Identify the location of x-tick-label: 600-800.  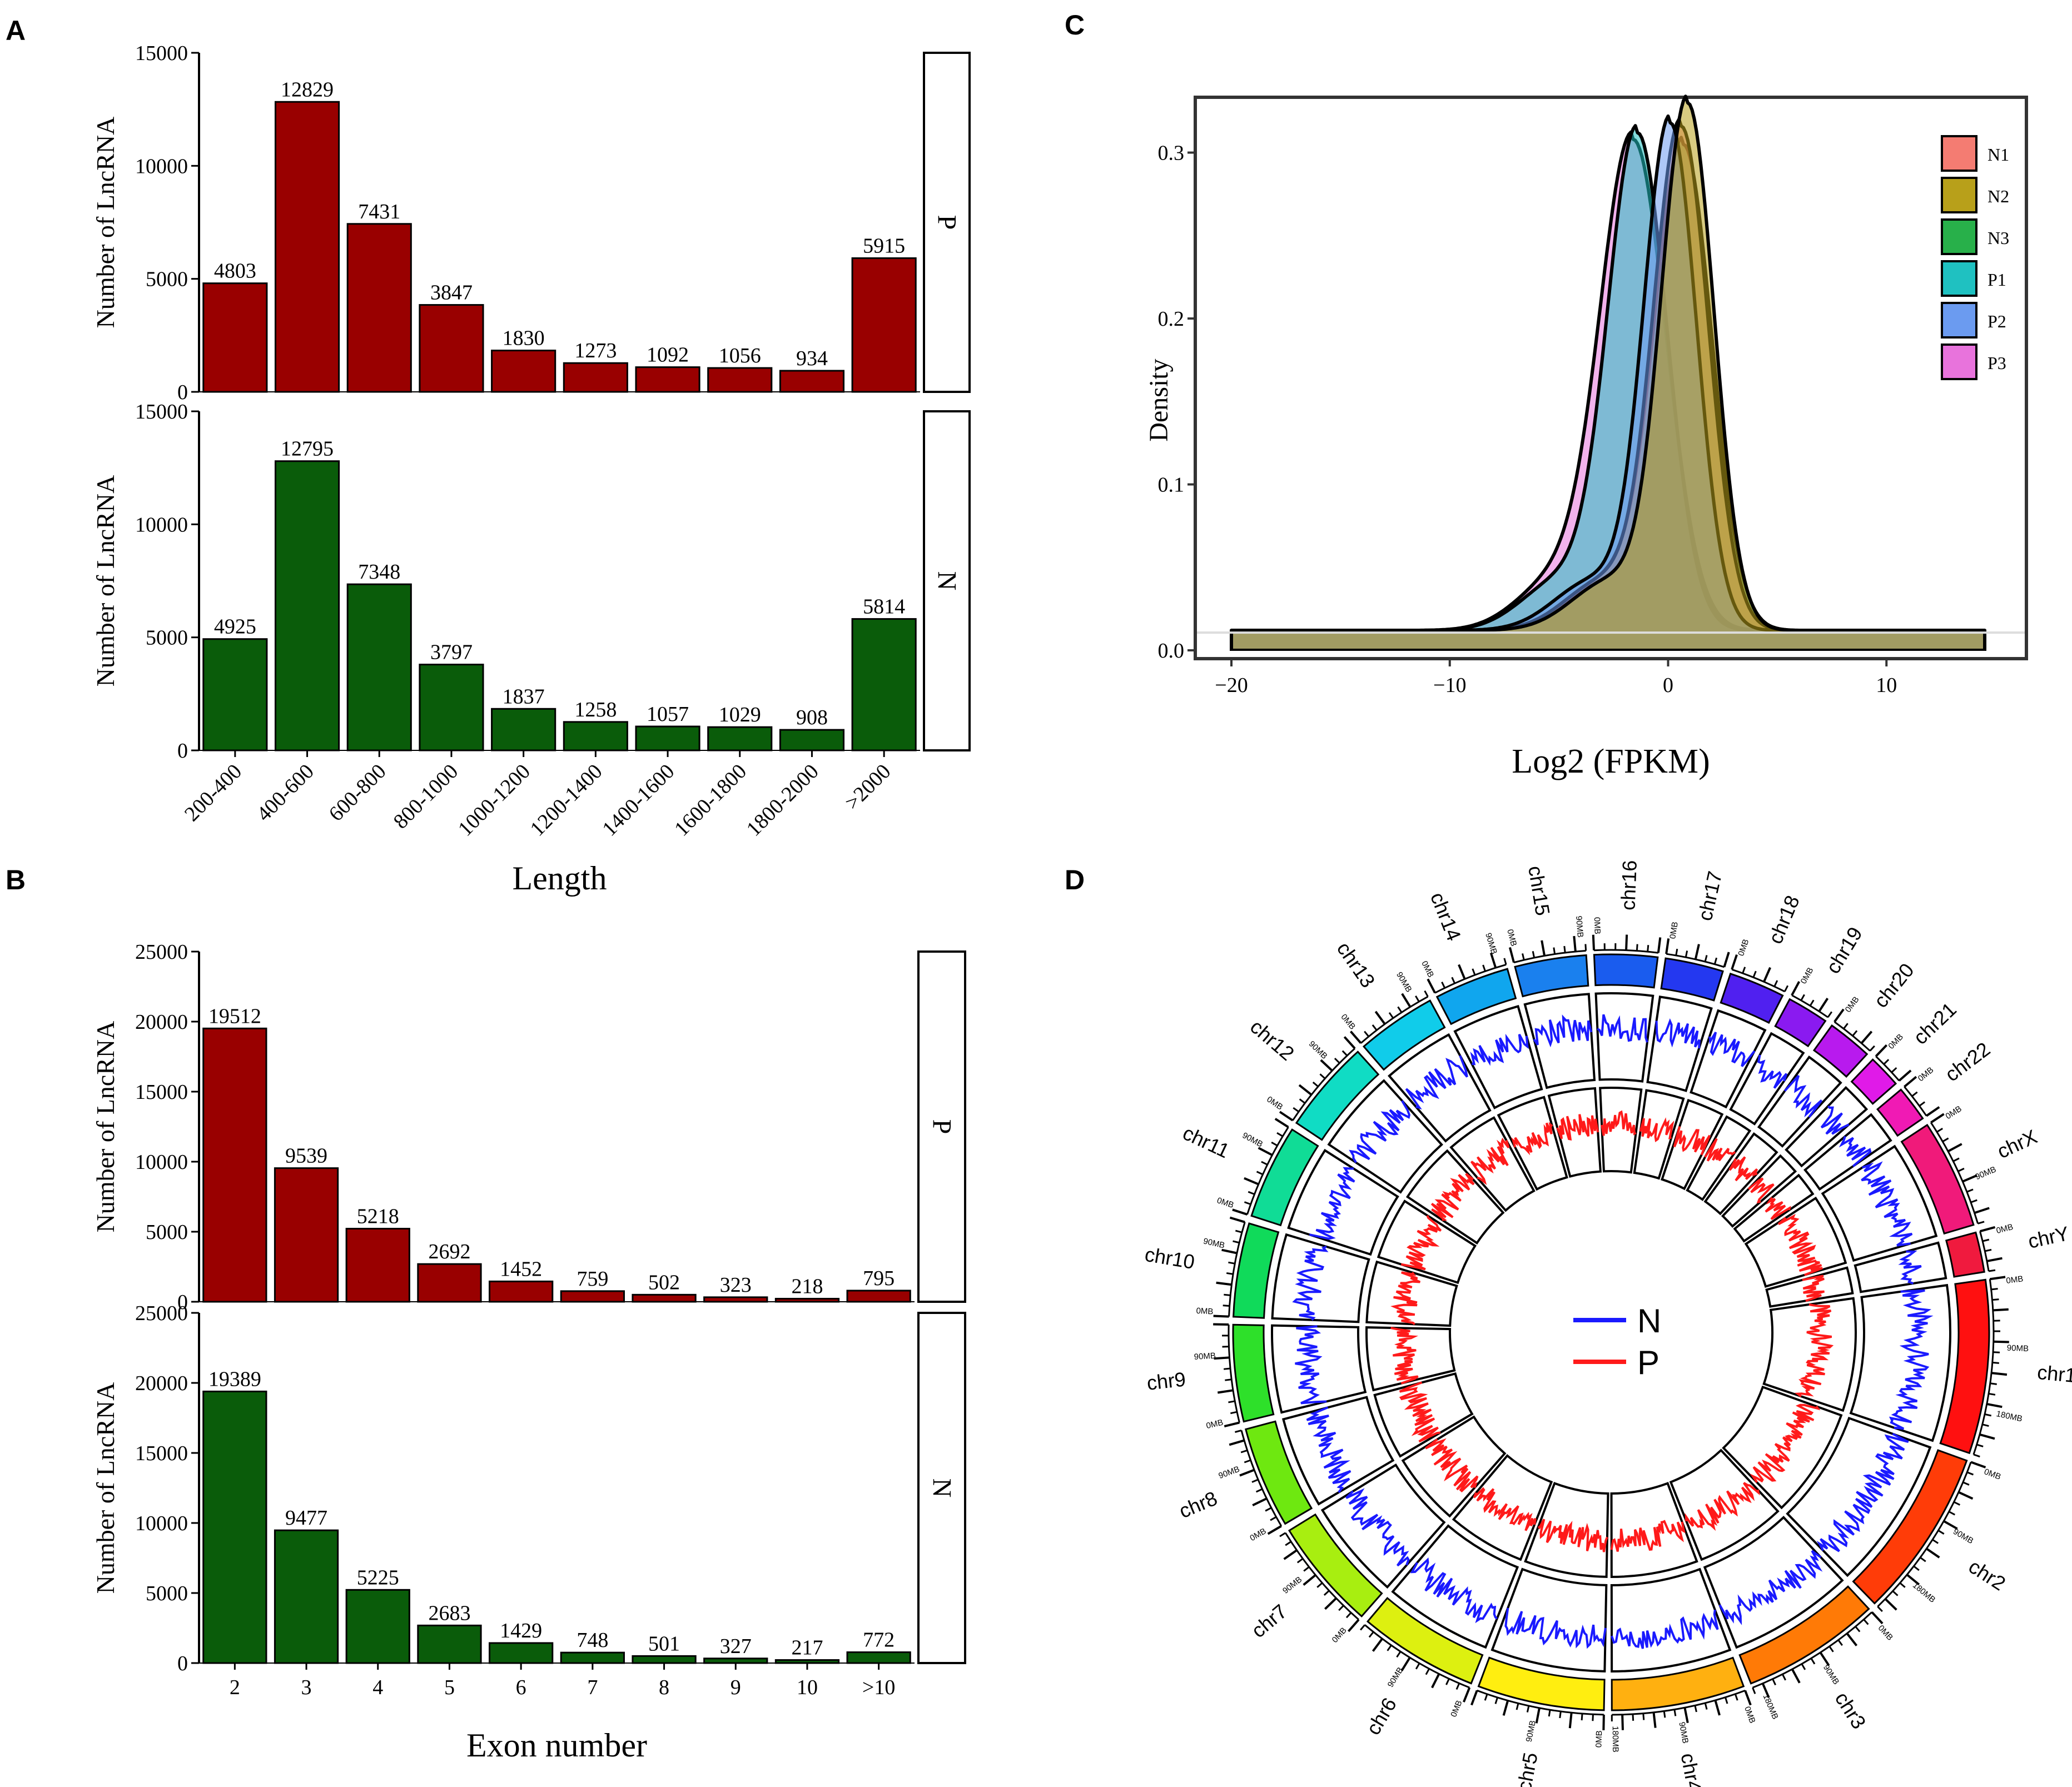
(357, 793).